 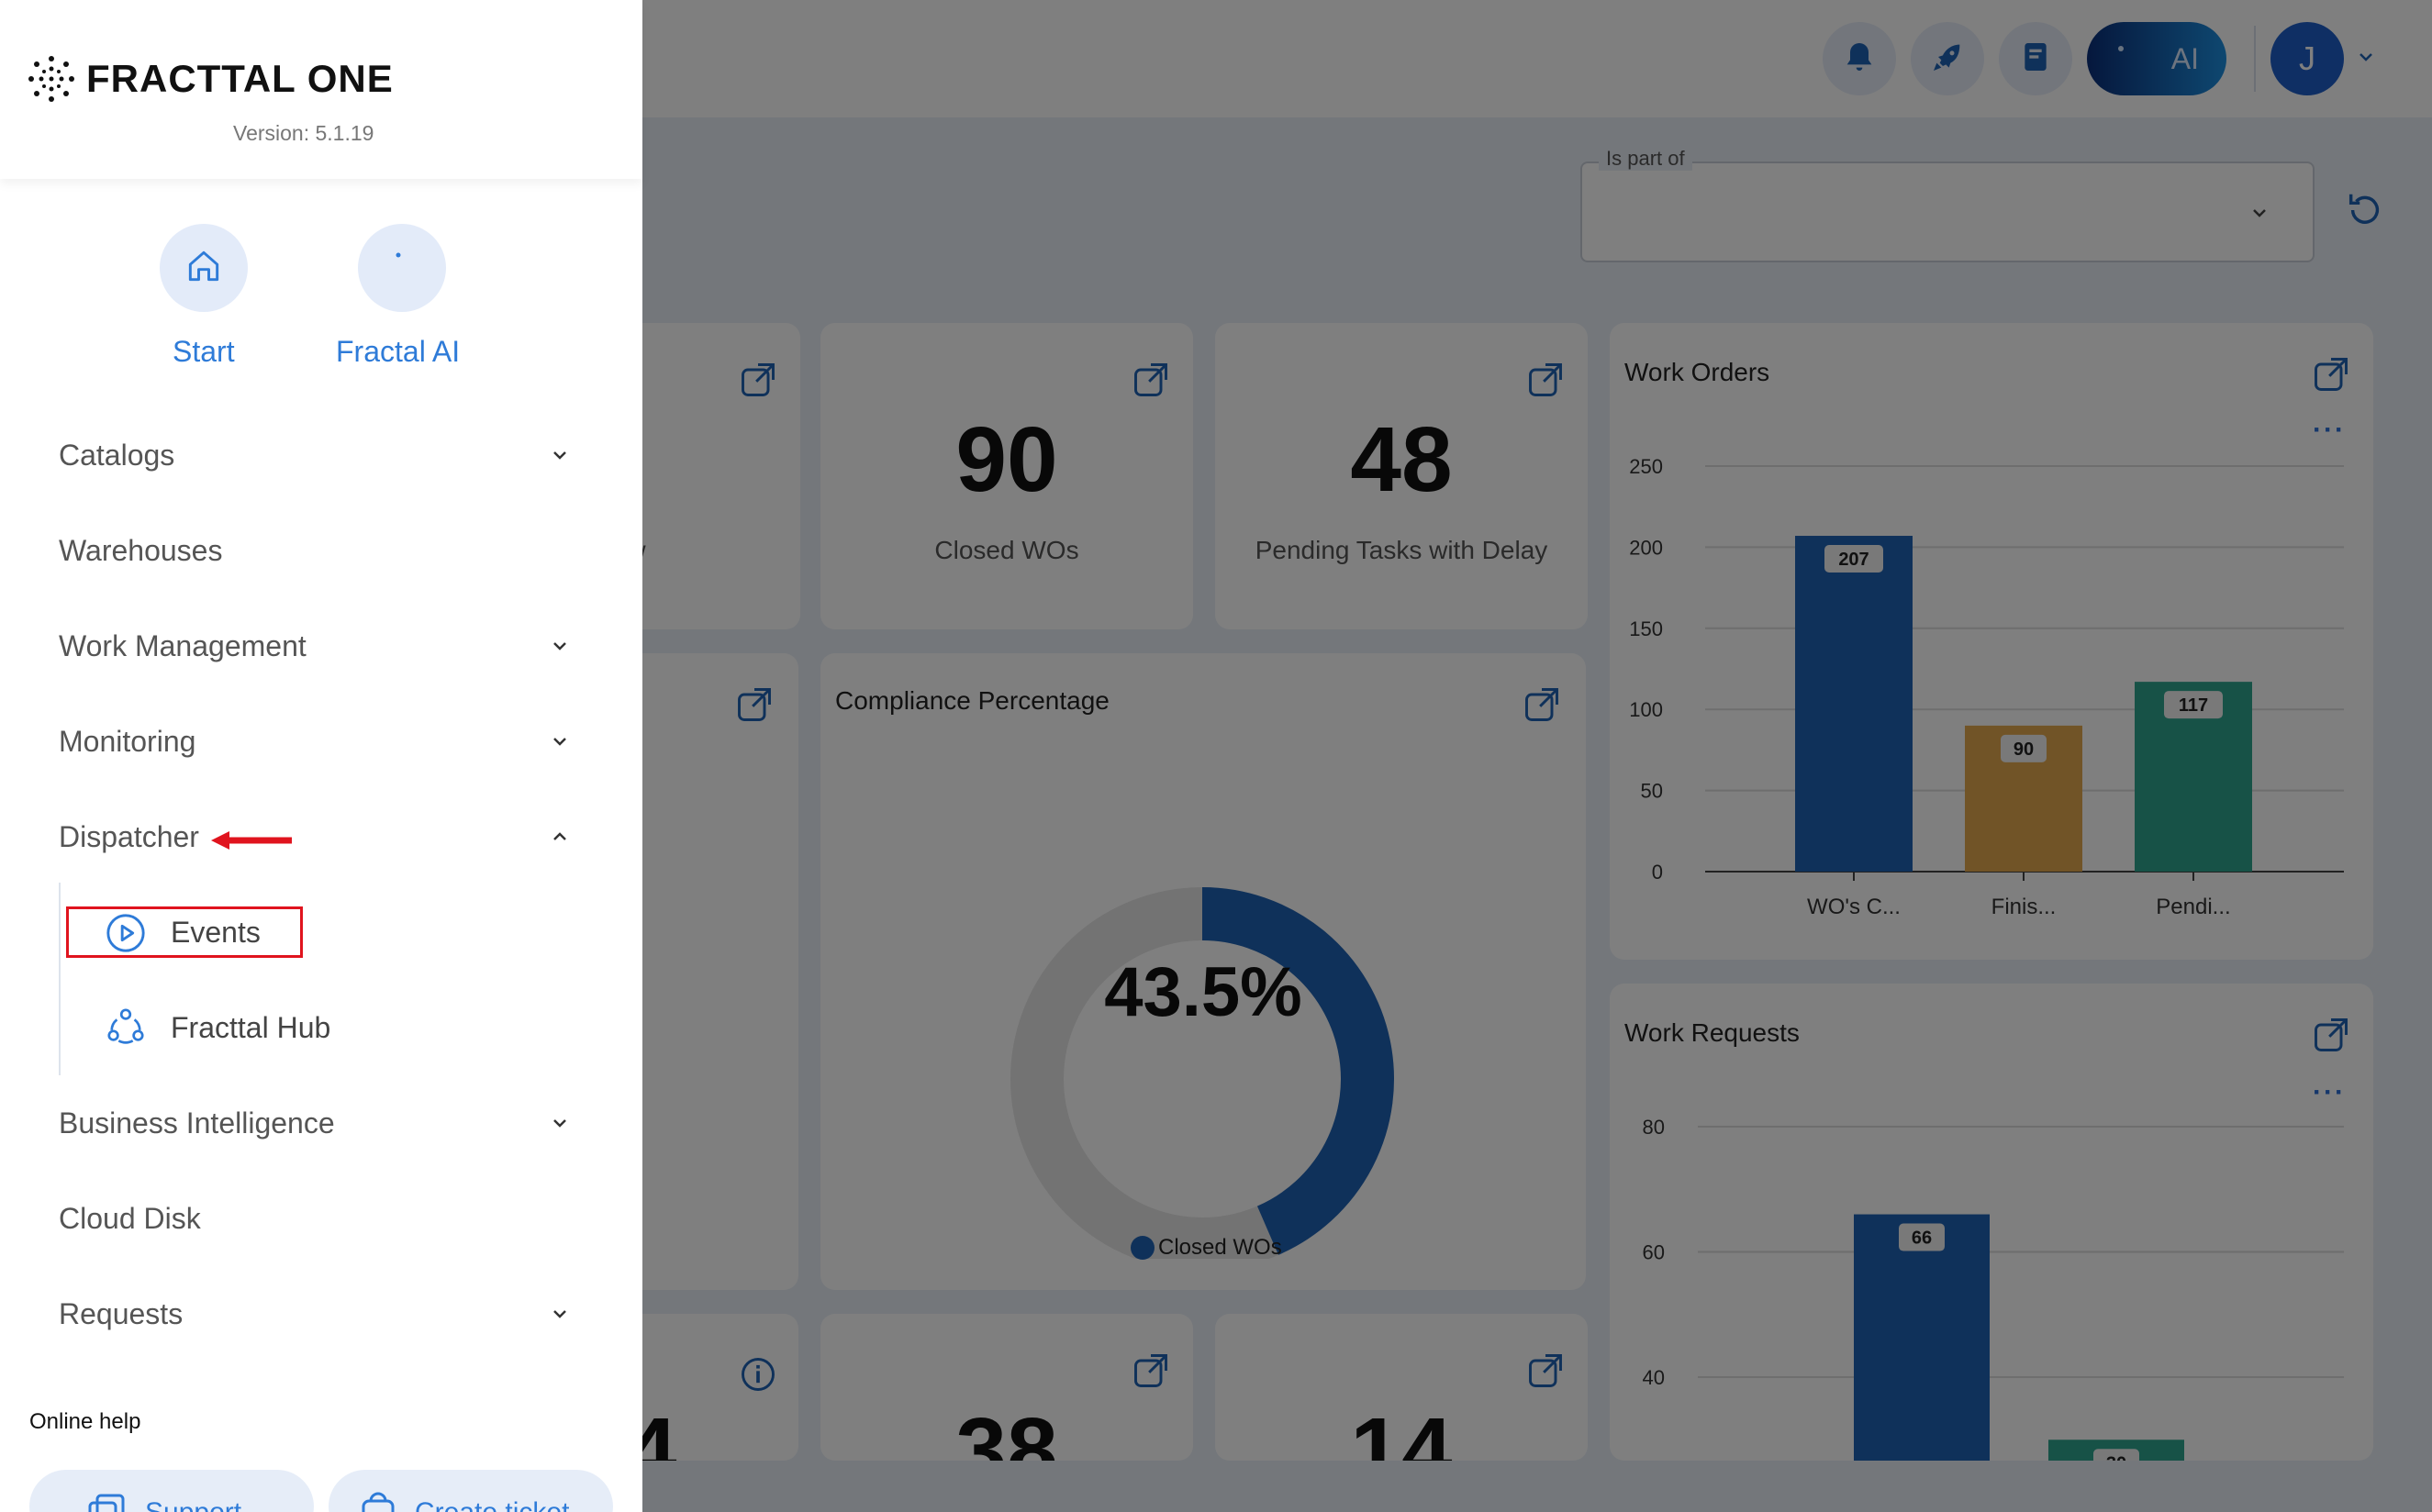 I want to click on highlight-box-annotation, so click(x=184, y=932).